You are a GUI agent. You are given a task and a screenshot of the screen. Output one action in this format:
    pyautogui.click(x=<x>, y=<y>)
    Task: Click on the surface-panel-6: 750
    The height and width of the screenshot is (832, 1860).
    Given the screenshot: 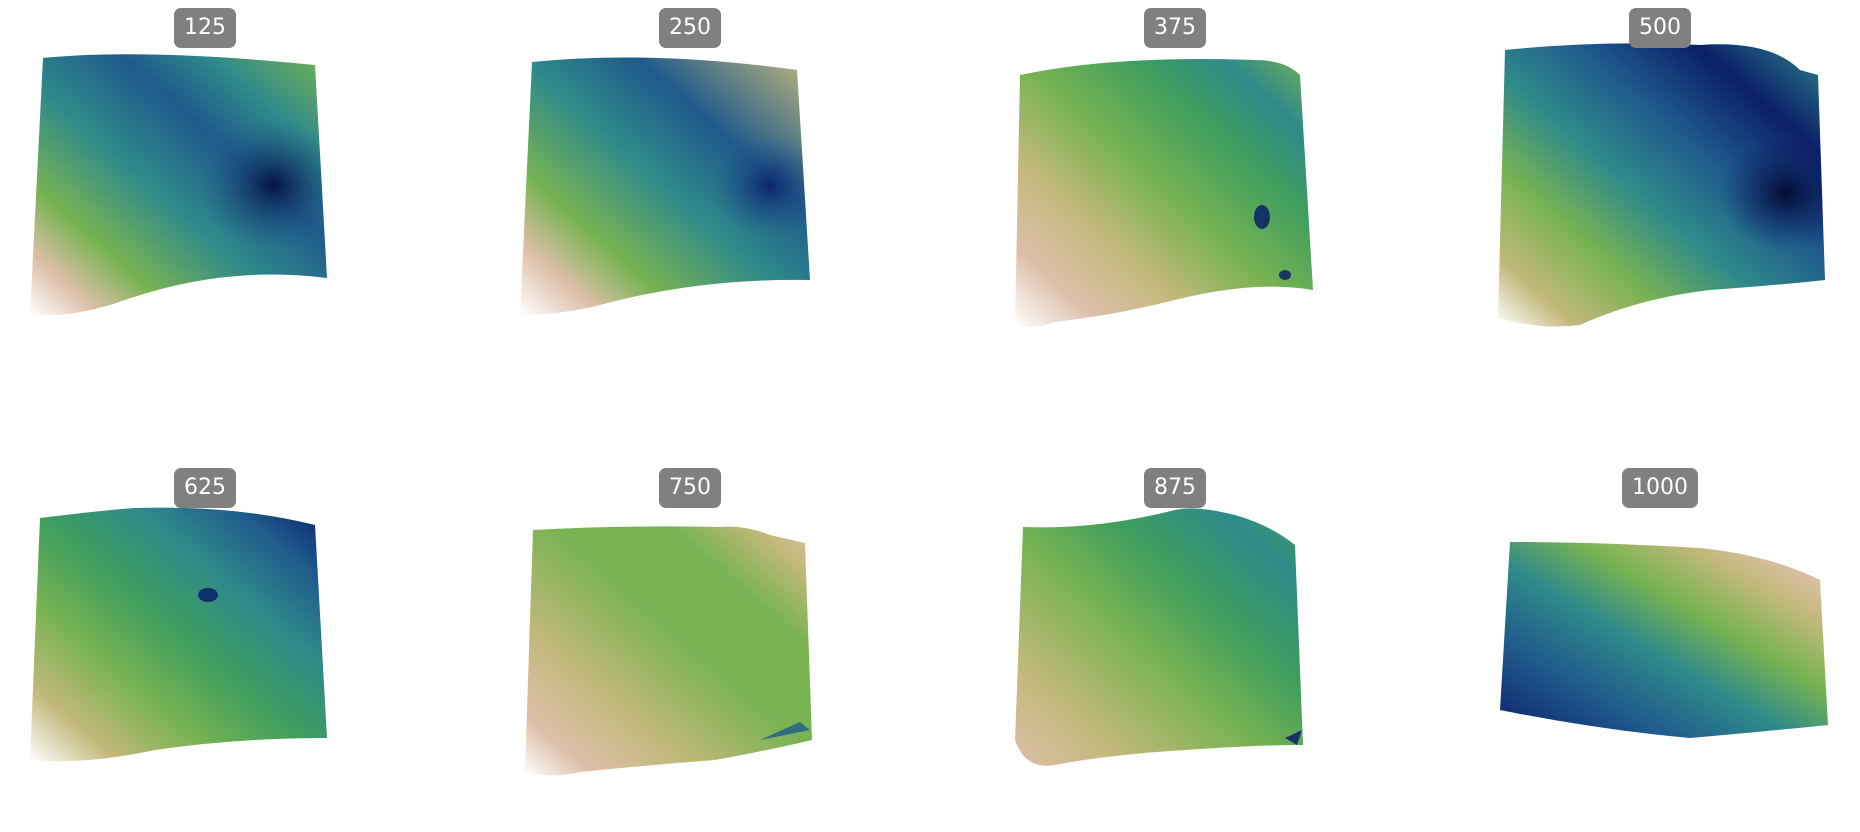 What is the action you would take?
    pyautogui.click(x=690, y=640)
    